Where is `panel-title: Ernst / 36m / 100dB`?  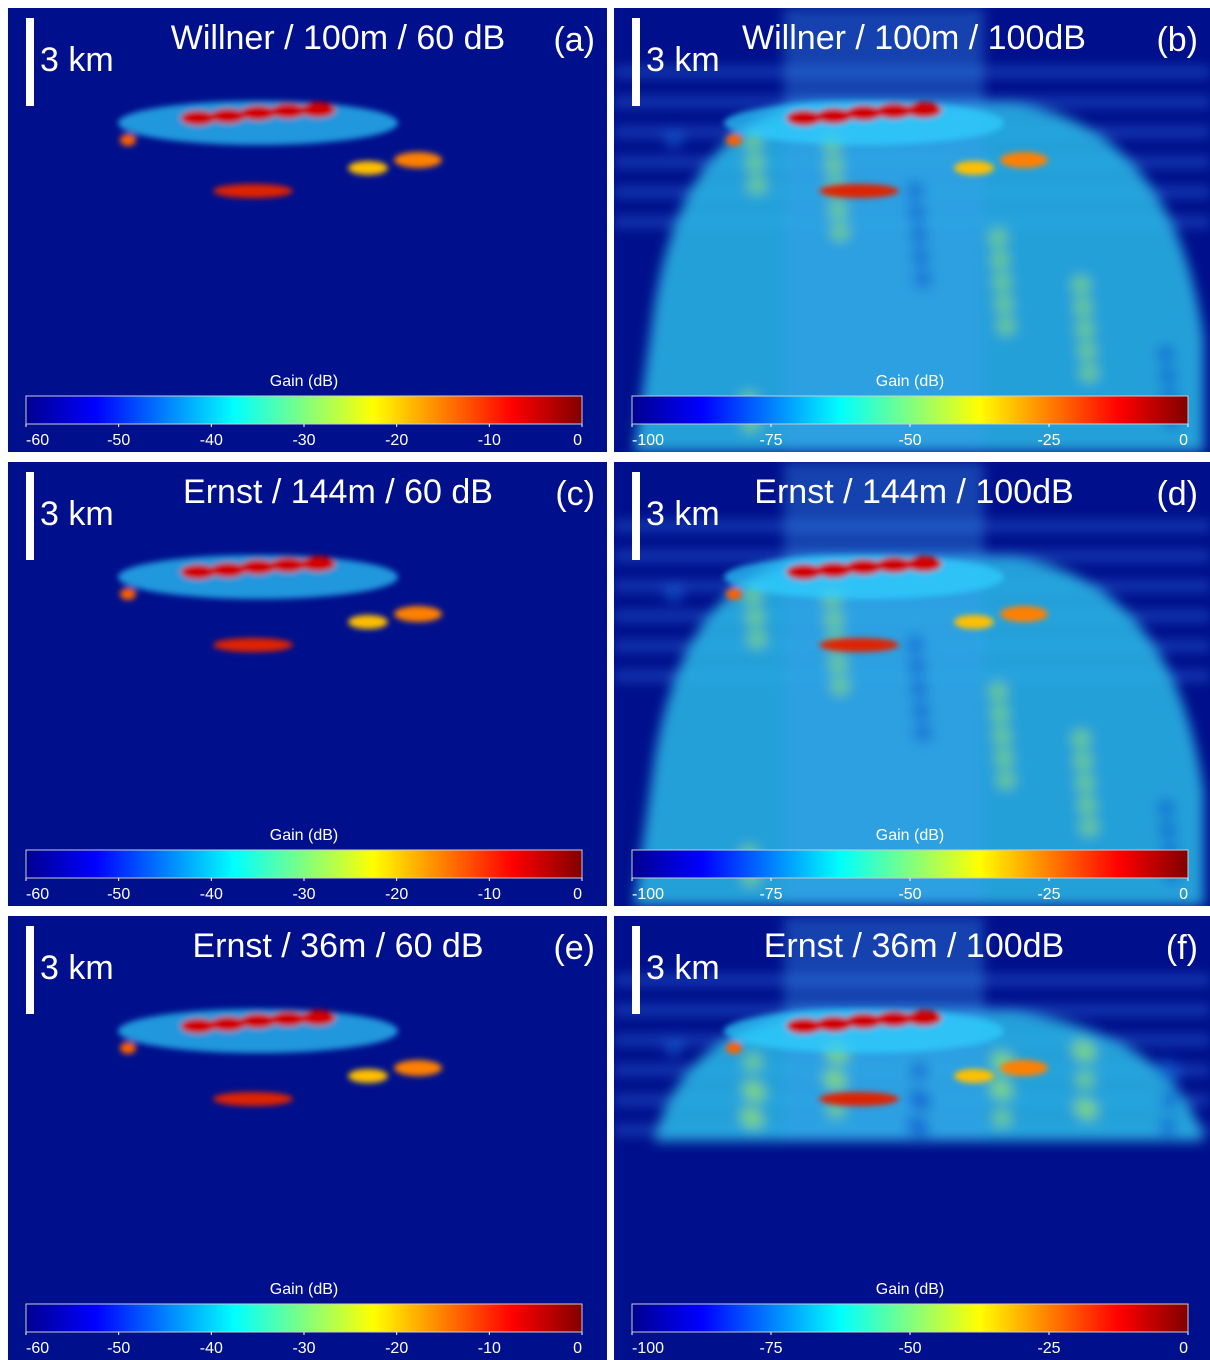 panel-title: Ernst / 36m / 100dB is located at coordinates (914, 946).